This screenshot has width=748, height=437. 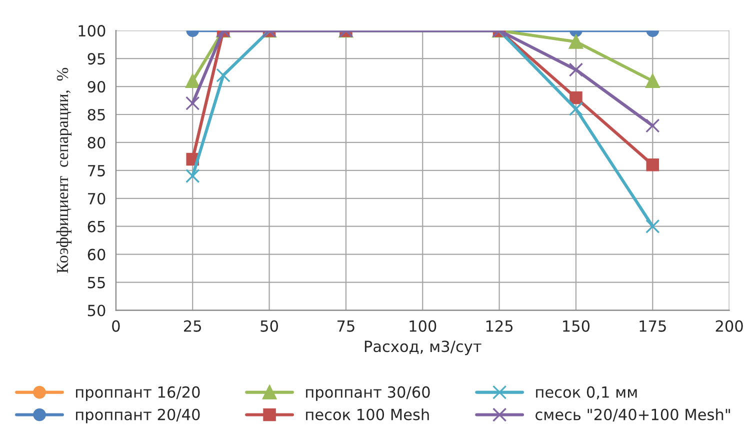 I want to click on legend-label: проппант 20/40, so click(x=138, y=416).